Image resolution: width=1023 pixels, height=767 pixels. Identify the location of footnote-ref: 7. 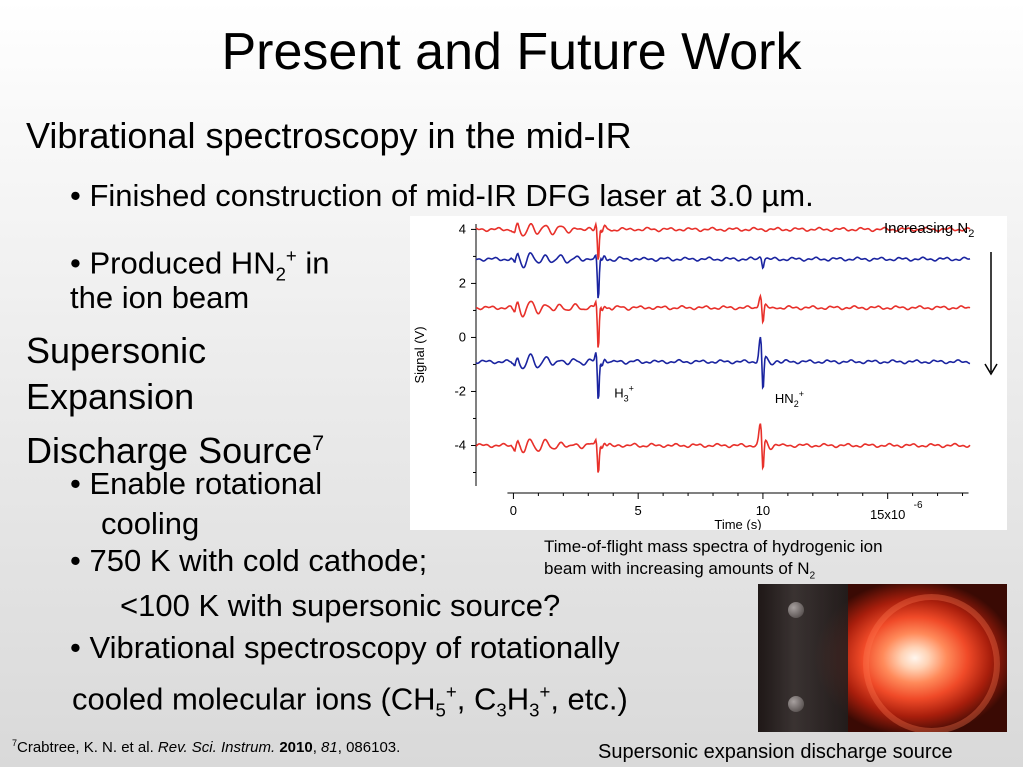
(318, 442).